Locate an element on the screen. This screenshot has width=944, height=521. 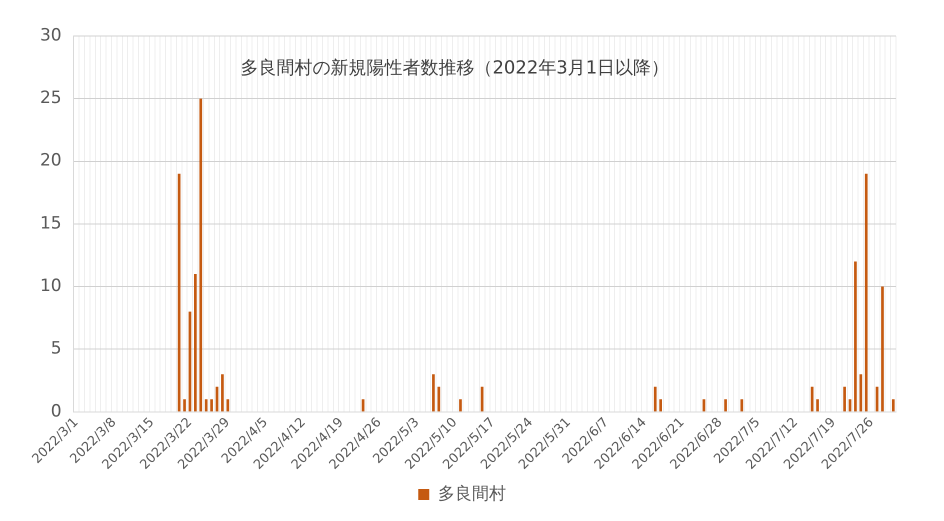
y-tick-label: 25 is located at coordinates (51, 98).